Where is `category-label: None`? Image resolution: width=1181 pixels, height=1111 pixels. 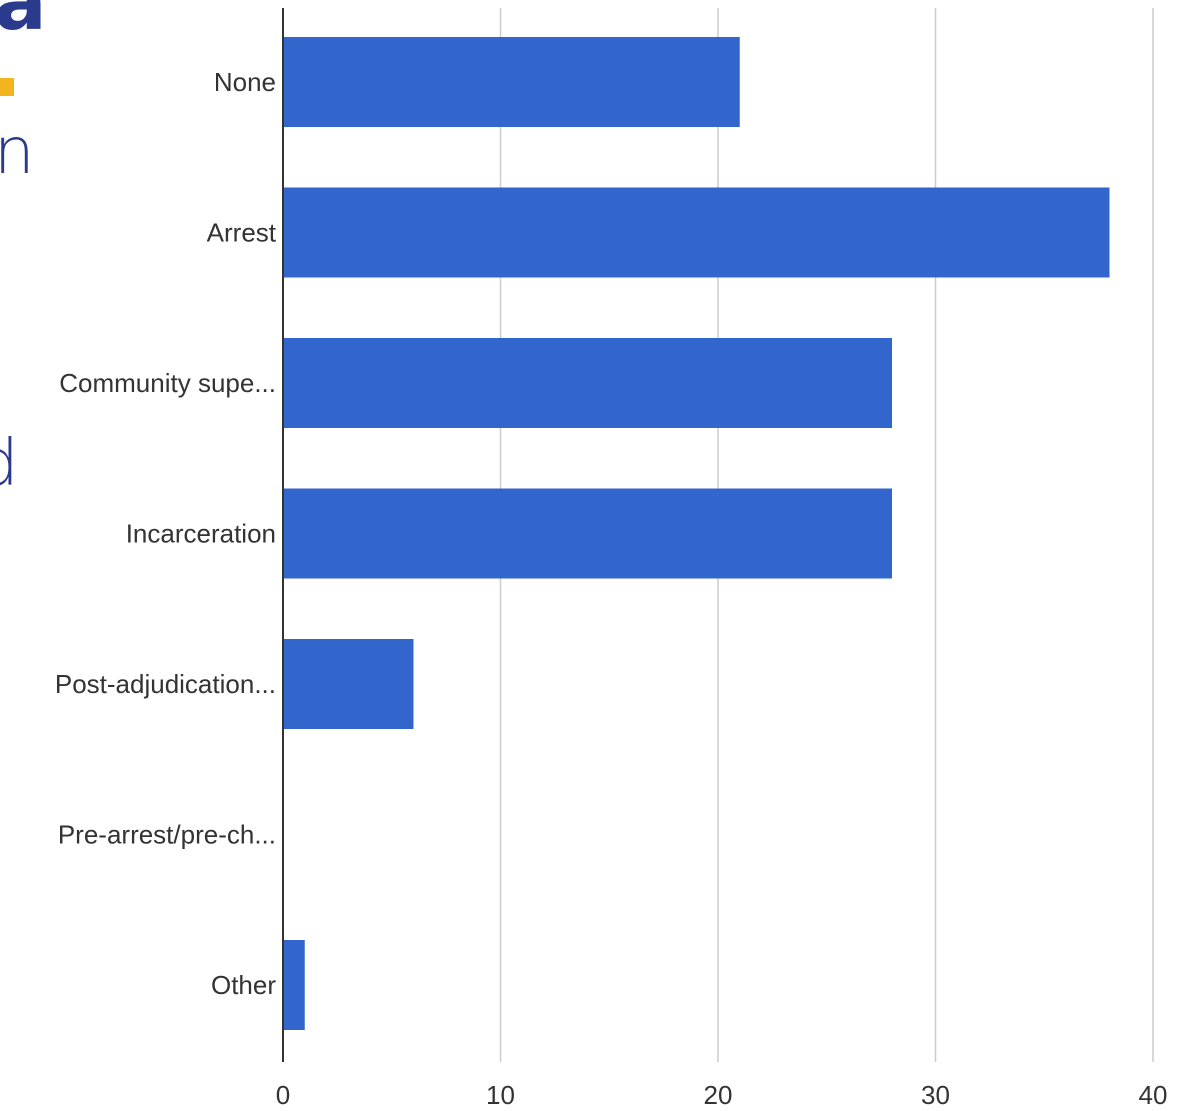 category-label: None is located at coordinates (245, 82).